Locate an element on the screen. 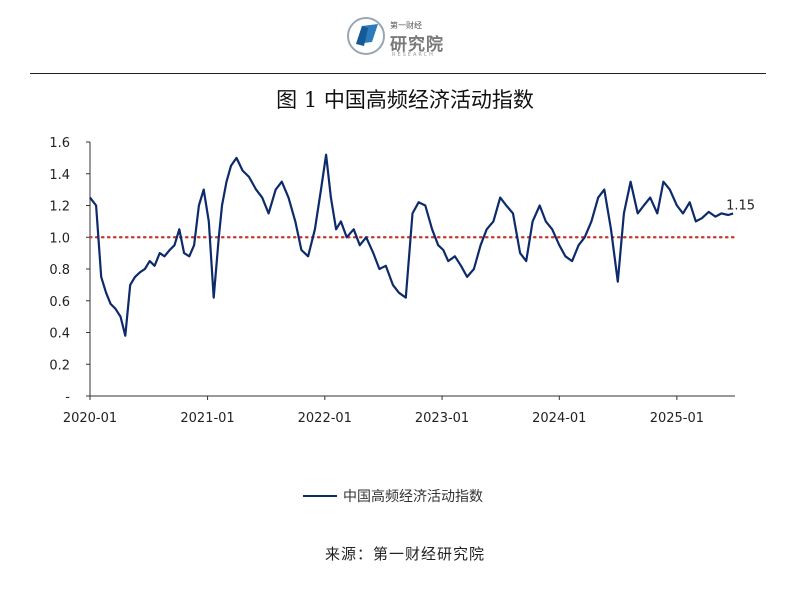 The image size is (810, 591). figure-title: 图 1 中国高频经济活动指数 is located at coordinates (405, 100).